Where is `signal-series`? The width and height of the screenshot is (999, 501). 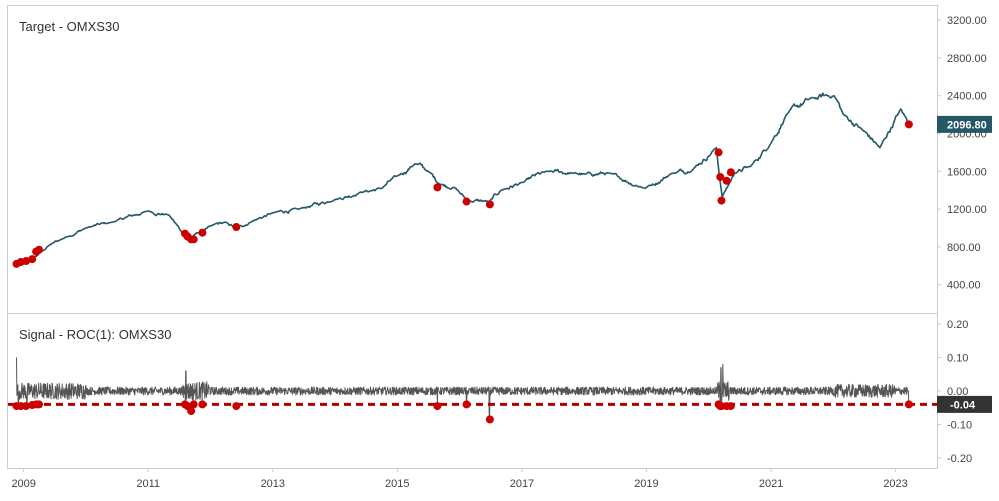 signal-series is located at coordinates (463, 388).